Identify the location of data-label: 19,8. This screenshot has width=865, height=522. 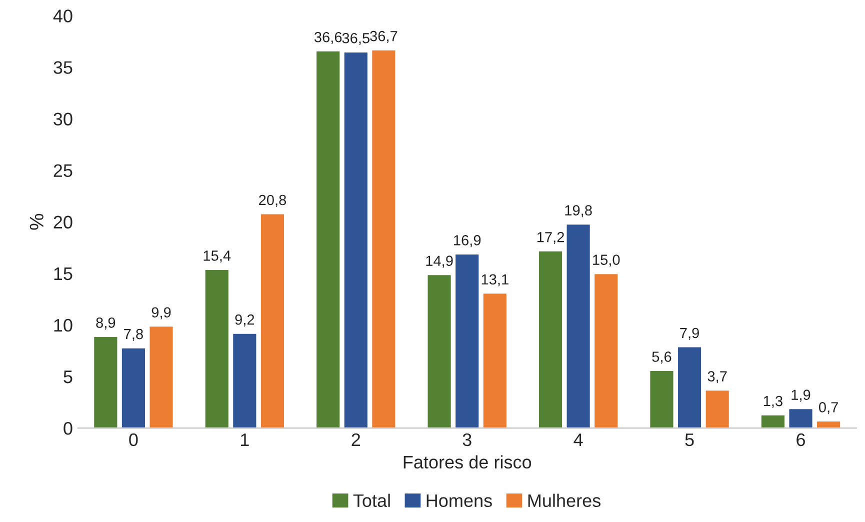
(578, 211).